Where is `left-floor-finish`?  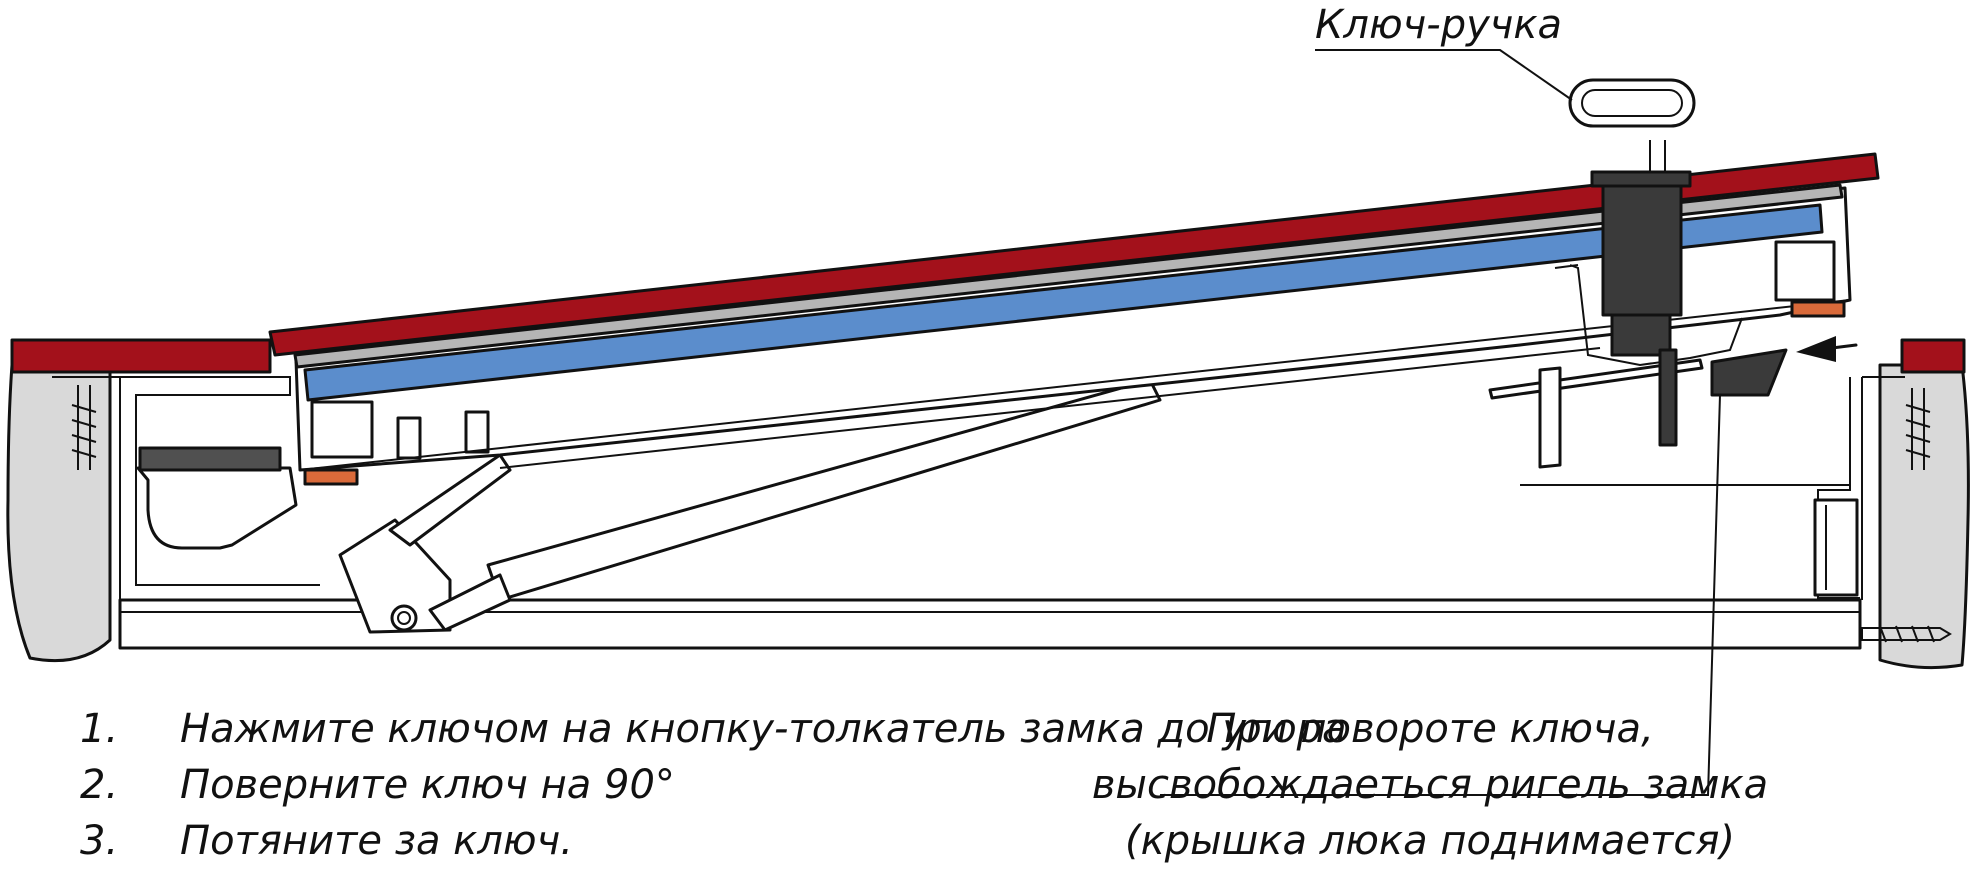 left-floor-finish is located at coordinates (141, 356).